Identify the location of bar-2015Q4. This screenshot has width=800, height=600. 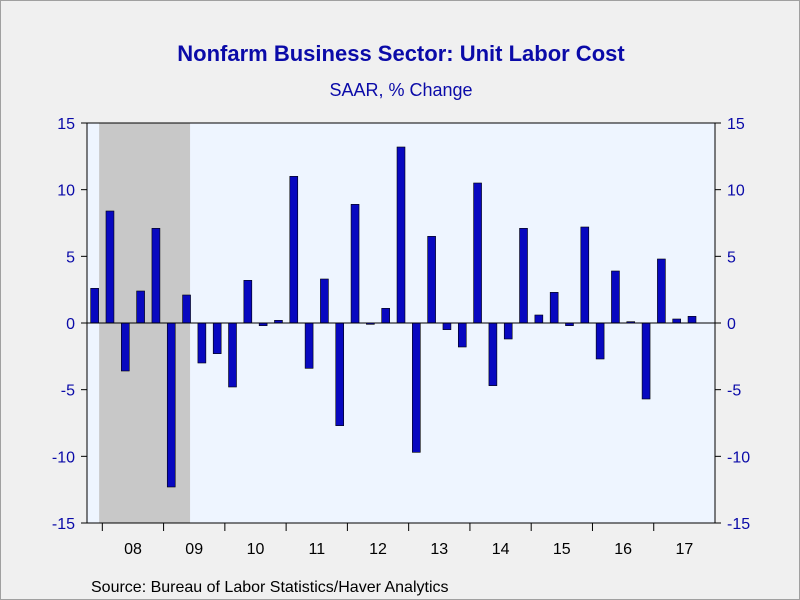
(585, 275).